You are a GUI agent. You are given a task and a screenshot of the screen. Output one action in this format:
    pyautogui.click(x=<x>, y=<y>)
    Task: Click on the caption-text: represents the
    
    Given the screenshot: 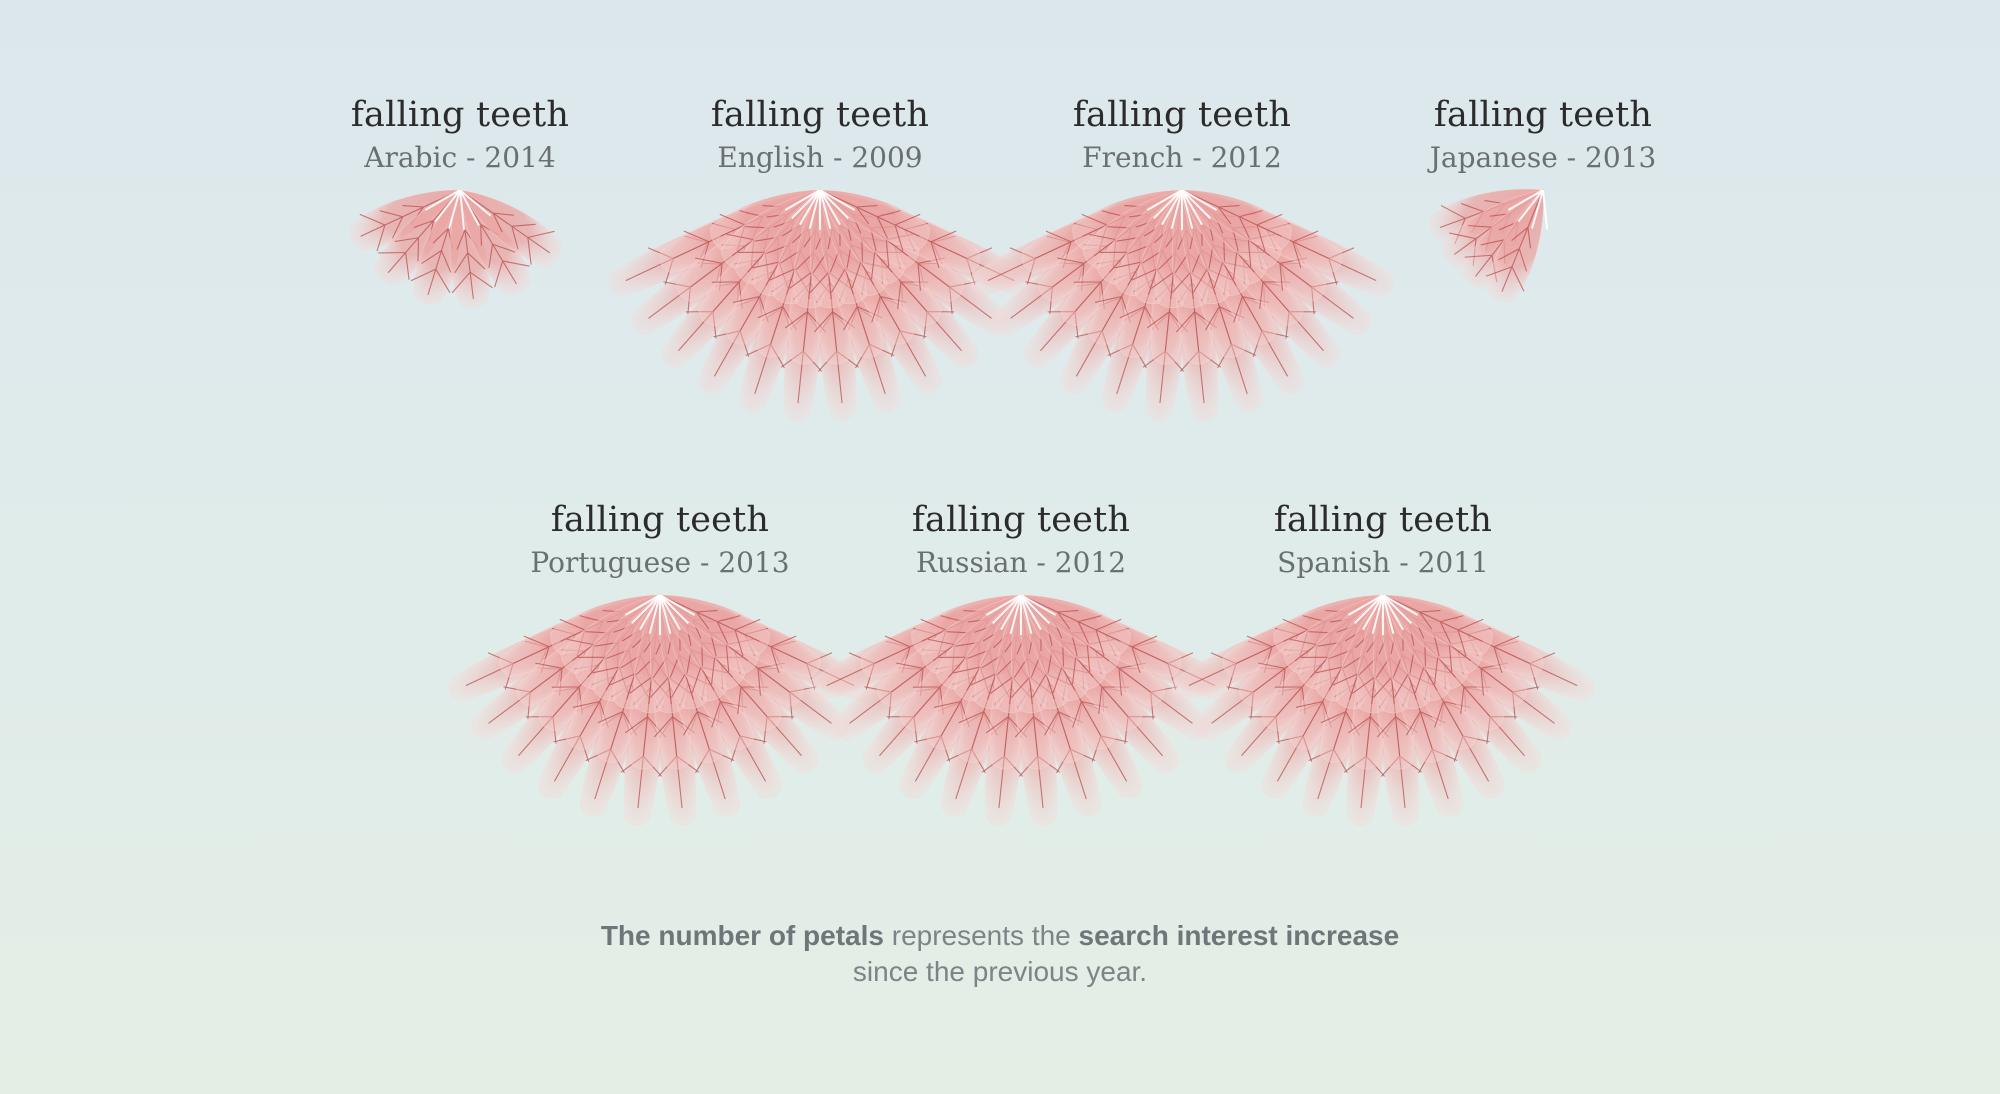 What is the action you would take?
    pyautogui.click(x=981, y=935)
    